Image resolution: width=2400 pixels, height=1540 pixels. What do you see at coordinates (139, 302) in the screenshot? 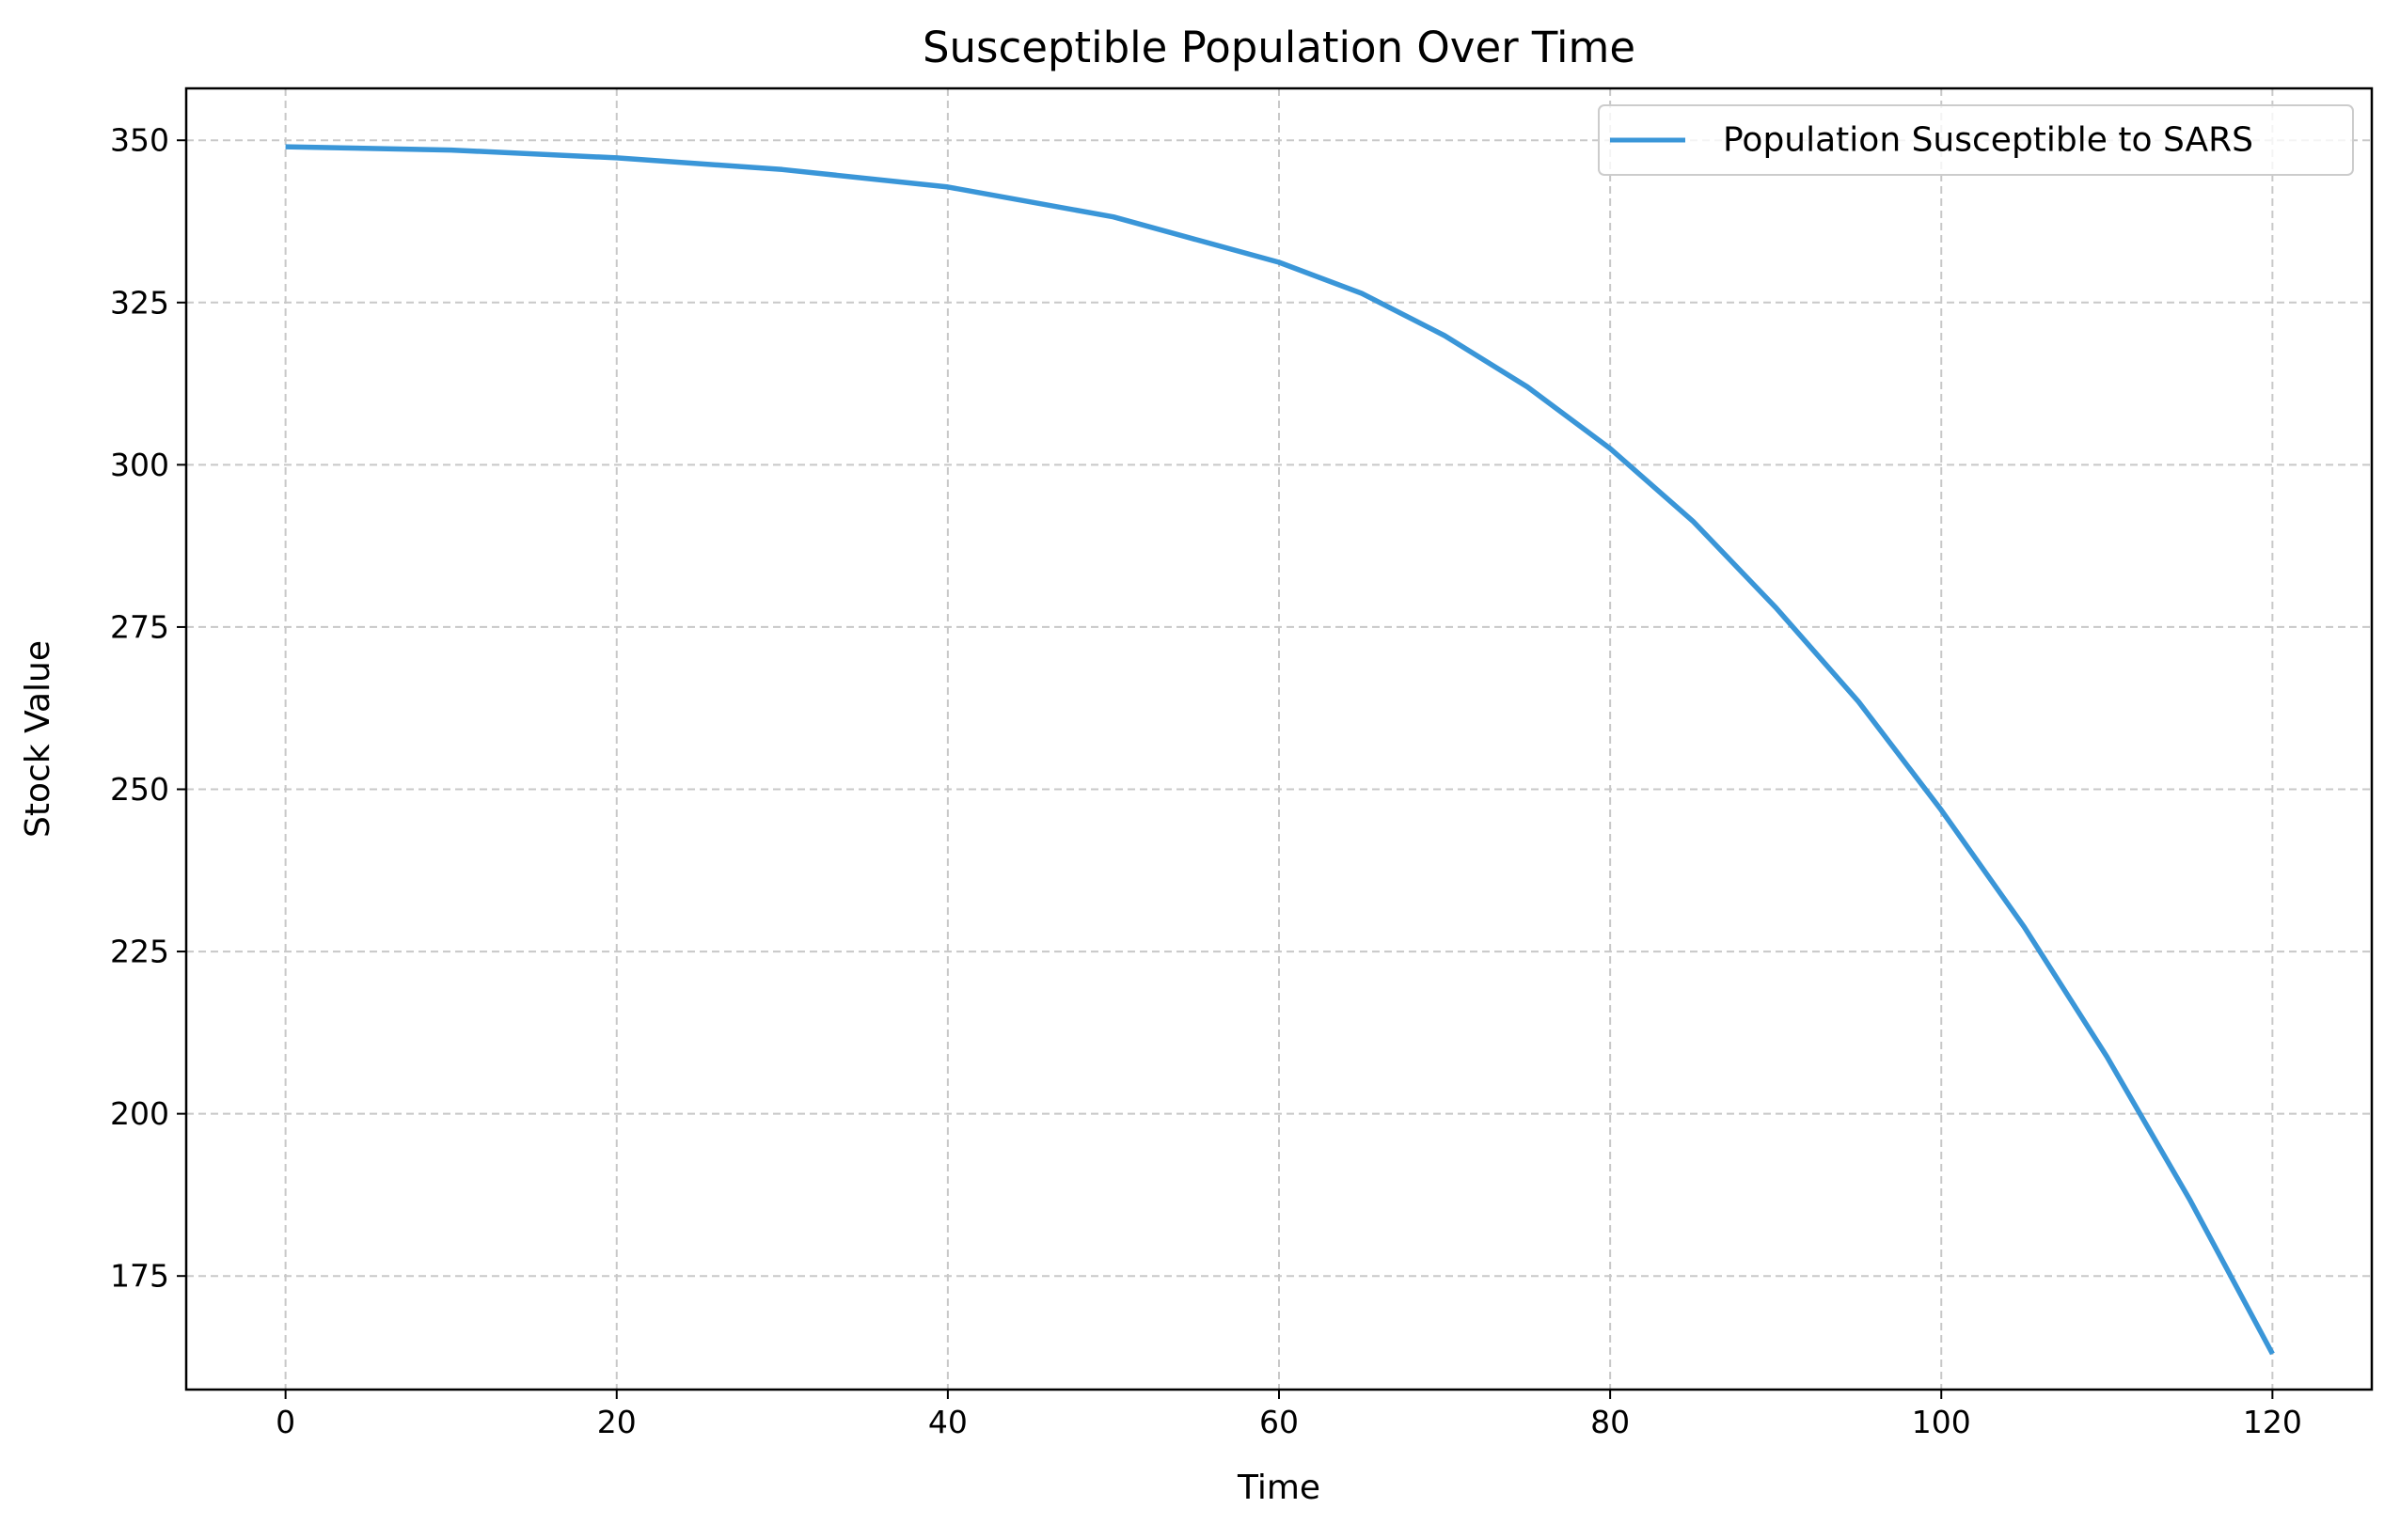
I see `y-tick-label: 325` at bounding box center [139, 302].